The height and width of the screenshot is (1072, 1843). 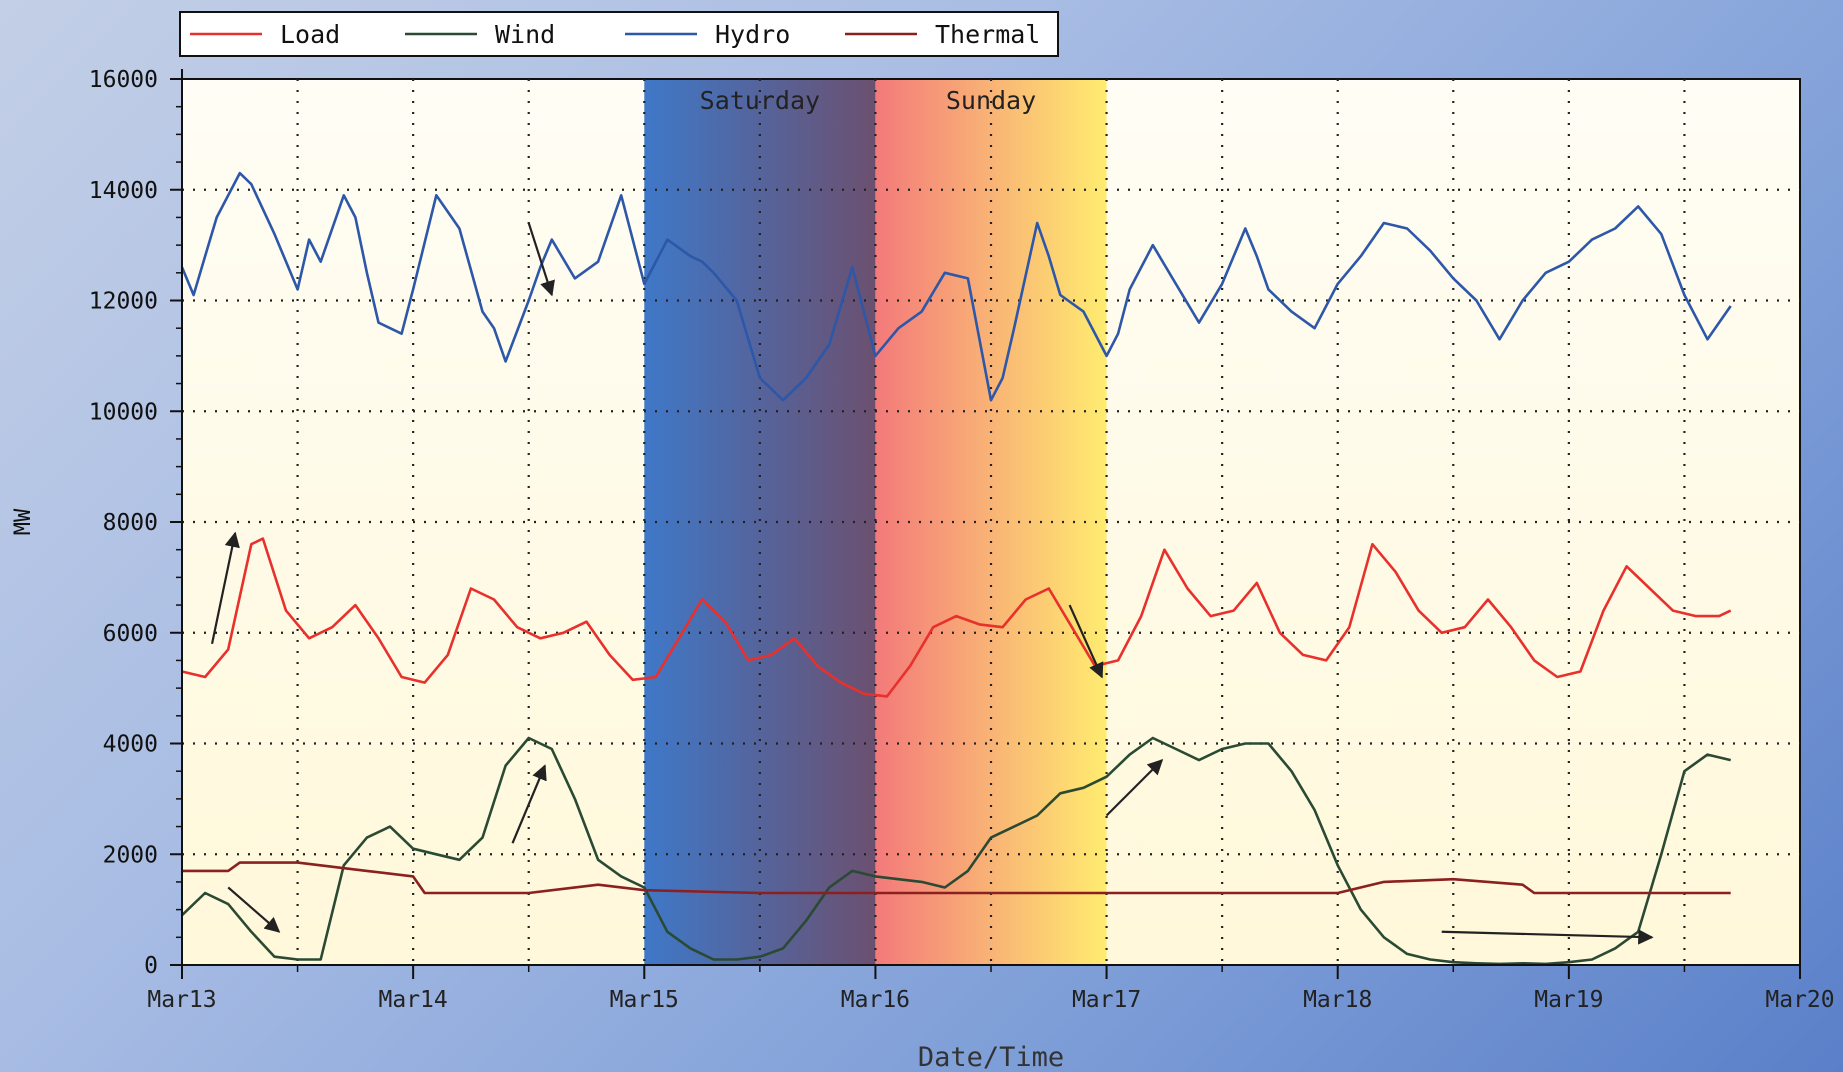 I want to click on x-tick-label: Mar19, so click(x=1568, y=1000).